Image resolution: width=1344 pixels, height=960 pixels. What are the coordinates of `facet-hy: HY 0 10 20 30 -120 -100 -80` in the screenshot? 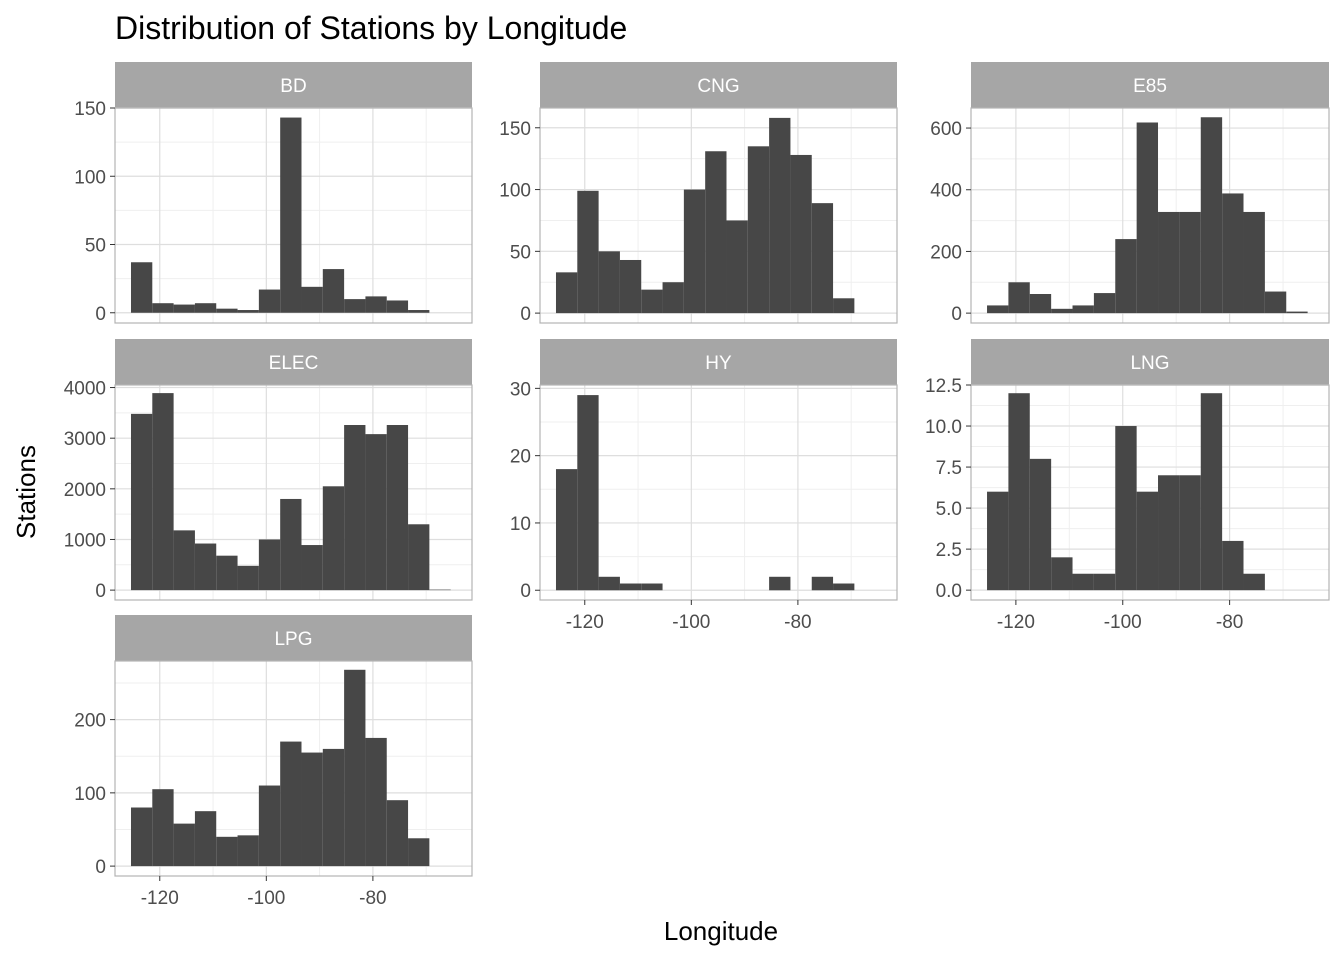 It's located at (704, 486).